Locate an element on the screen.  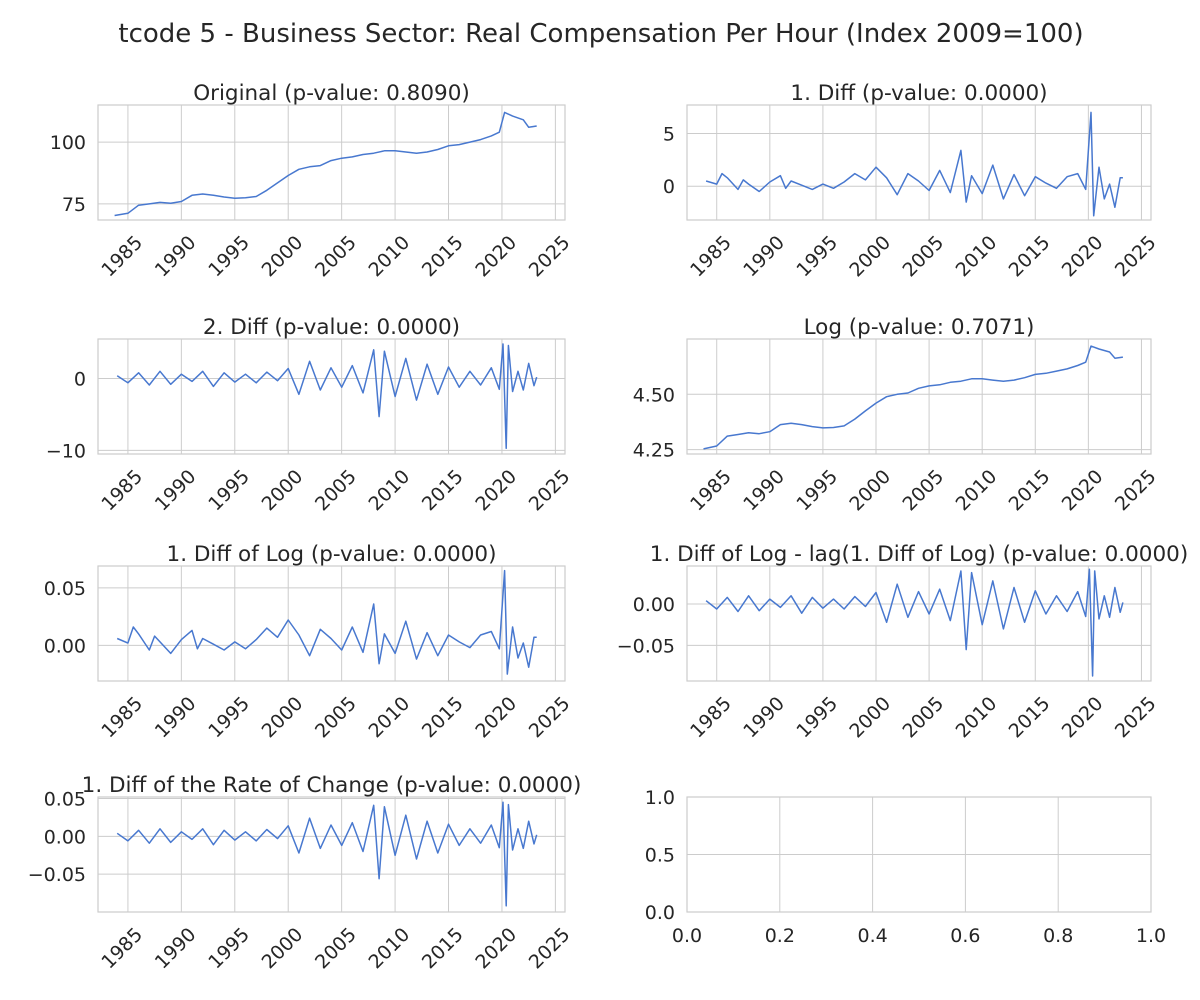
subplot-title: 1. Diff of Log (p-value: 0.0000) is located at coordinates (332, 554).